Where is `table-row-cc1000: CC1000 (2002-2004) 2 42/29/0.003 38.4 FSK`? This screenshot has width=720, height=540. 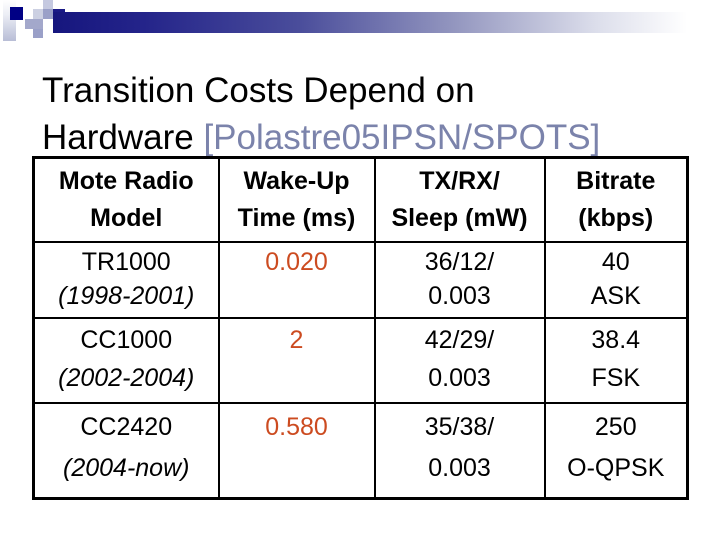 table-row-cc1000: CC1000 (2002-2004) 2 42/29/0.003 38.4 FSK is located at coordinates (360, 360).